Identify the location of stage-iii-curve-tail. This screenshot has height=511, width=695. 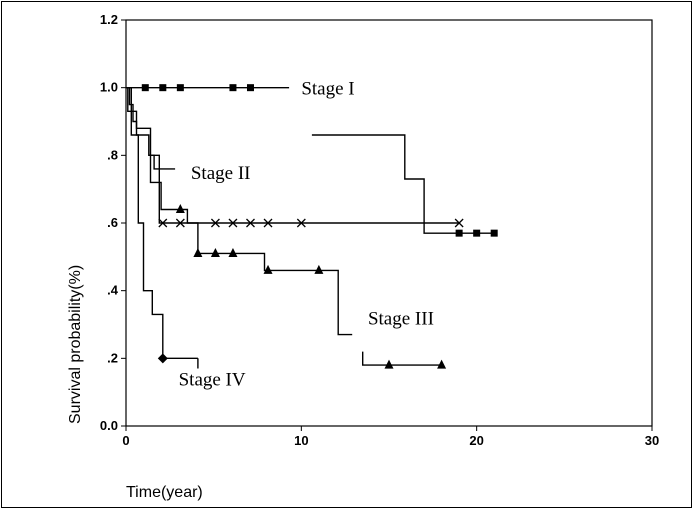
(402, 358).